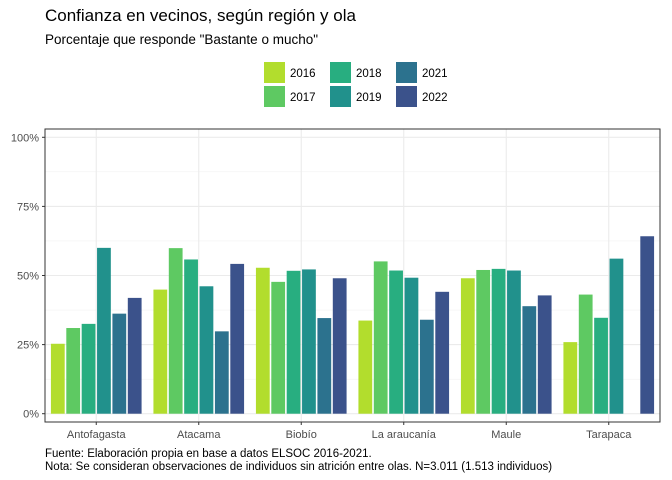 The image size is (672, 480). What do you see at coordinates (301, 435) in the screenshot?
I see `x-tick-label: Biobío` at bounding box center [301, 435].